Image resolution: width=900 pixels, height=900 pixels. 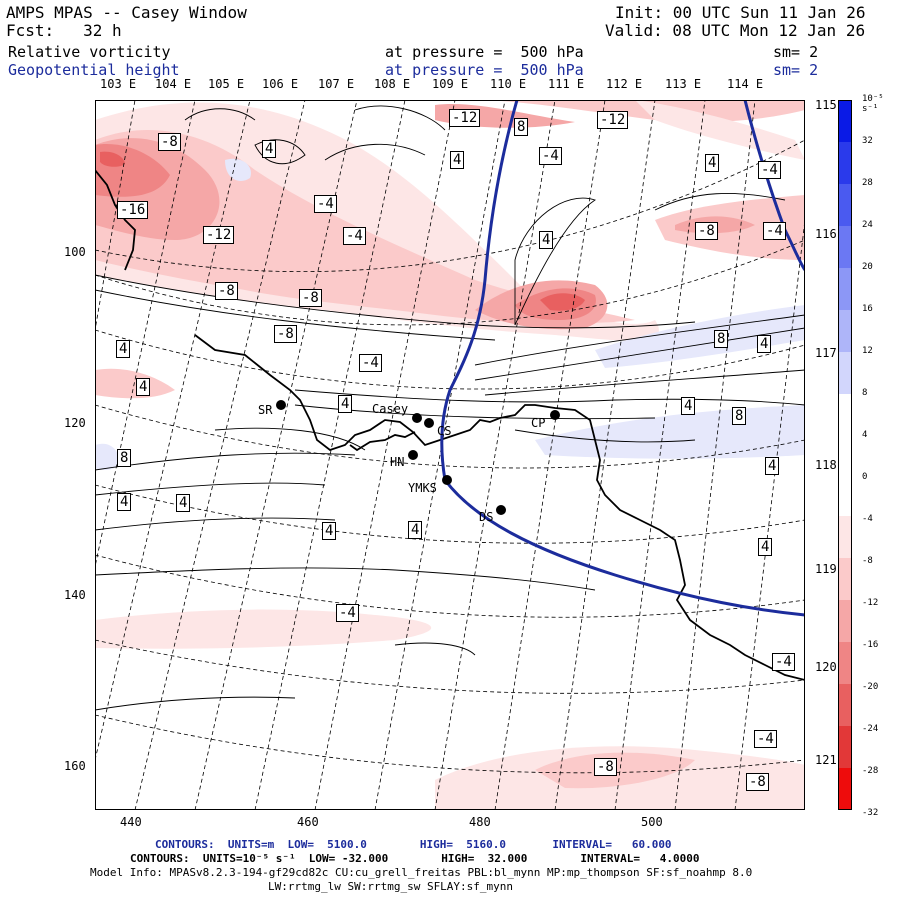 I want to click on station-hn-marker, so click(x=413, y=455).